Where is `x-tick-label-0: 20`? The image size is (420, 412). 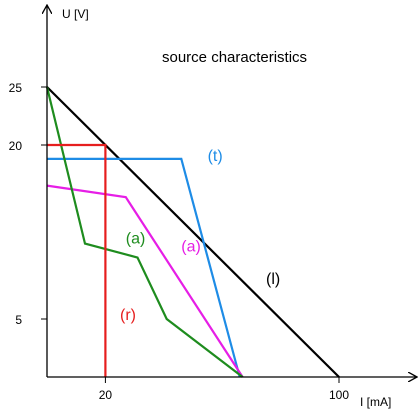 x-tick-label-0: 20 is located at coordinates (106, 395).